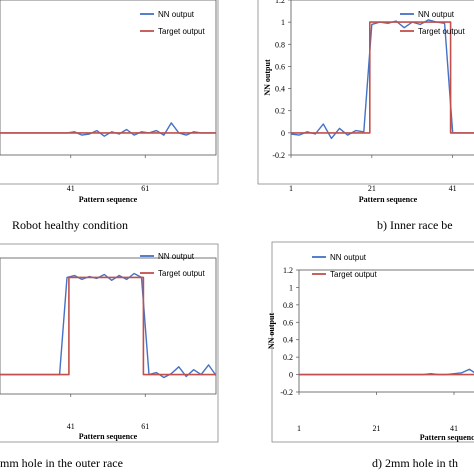  What do you see at coordinates (70, 225) in the screenshot?
I see `figure-caption-1: Robot healthy condition` at bounding box center [70, 225].